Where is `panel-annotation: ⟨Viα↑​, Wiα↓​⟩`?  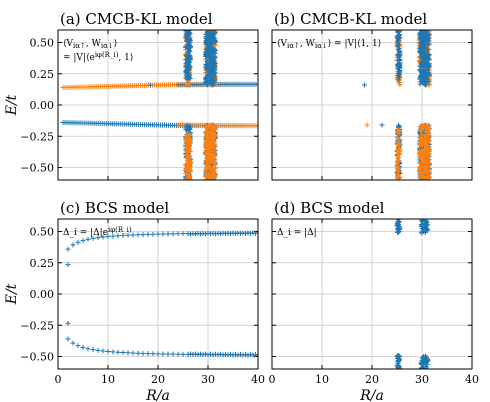 panel-annotation: ⟨Viα↑​, Wiα↓​⟩ is located at coordinates (90, 44).